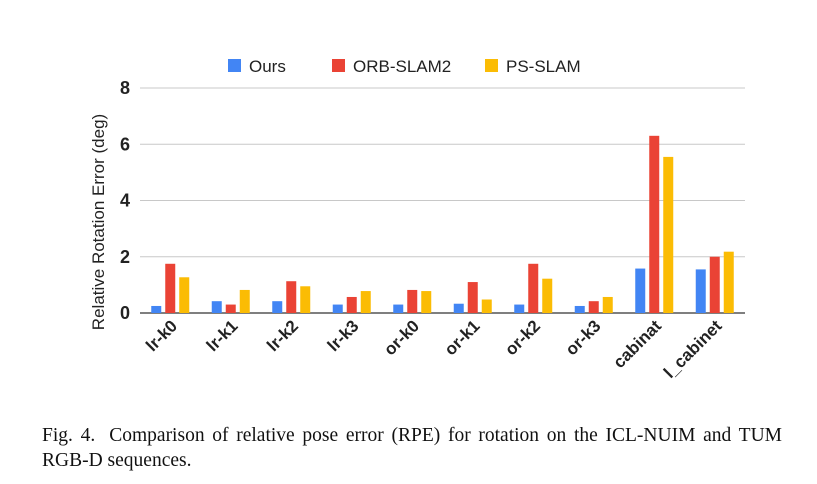 The image size is (817, 484). What do you see at coordinates (351, 304) in the screenshot?
I see `bar-lr-k3-ORB-SLAM2` at bounding box center [351, 304].